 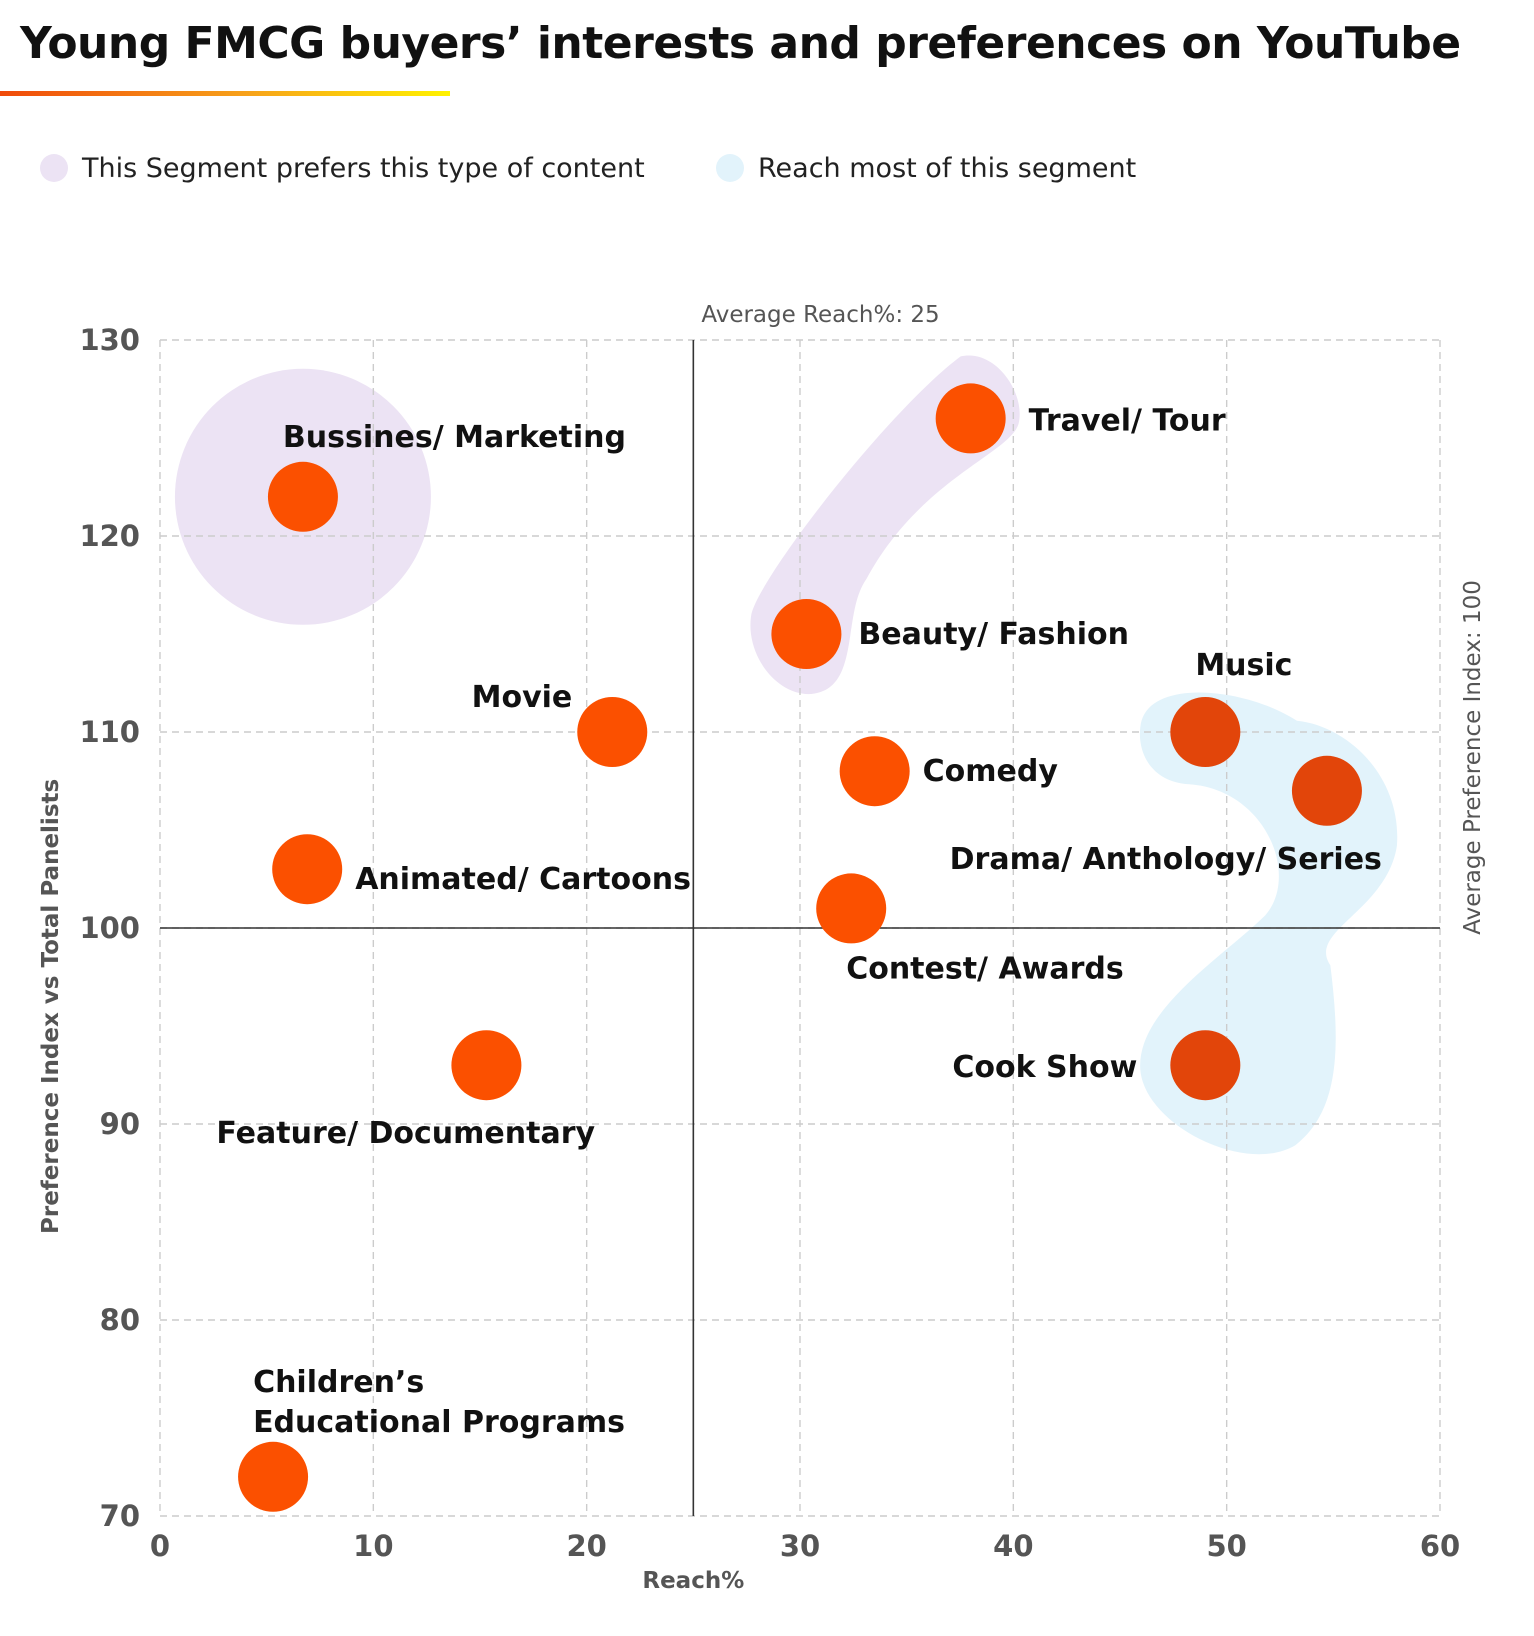 I want to click on title-underline, so click(x=225, y=93).